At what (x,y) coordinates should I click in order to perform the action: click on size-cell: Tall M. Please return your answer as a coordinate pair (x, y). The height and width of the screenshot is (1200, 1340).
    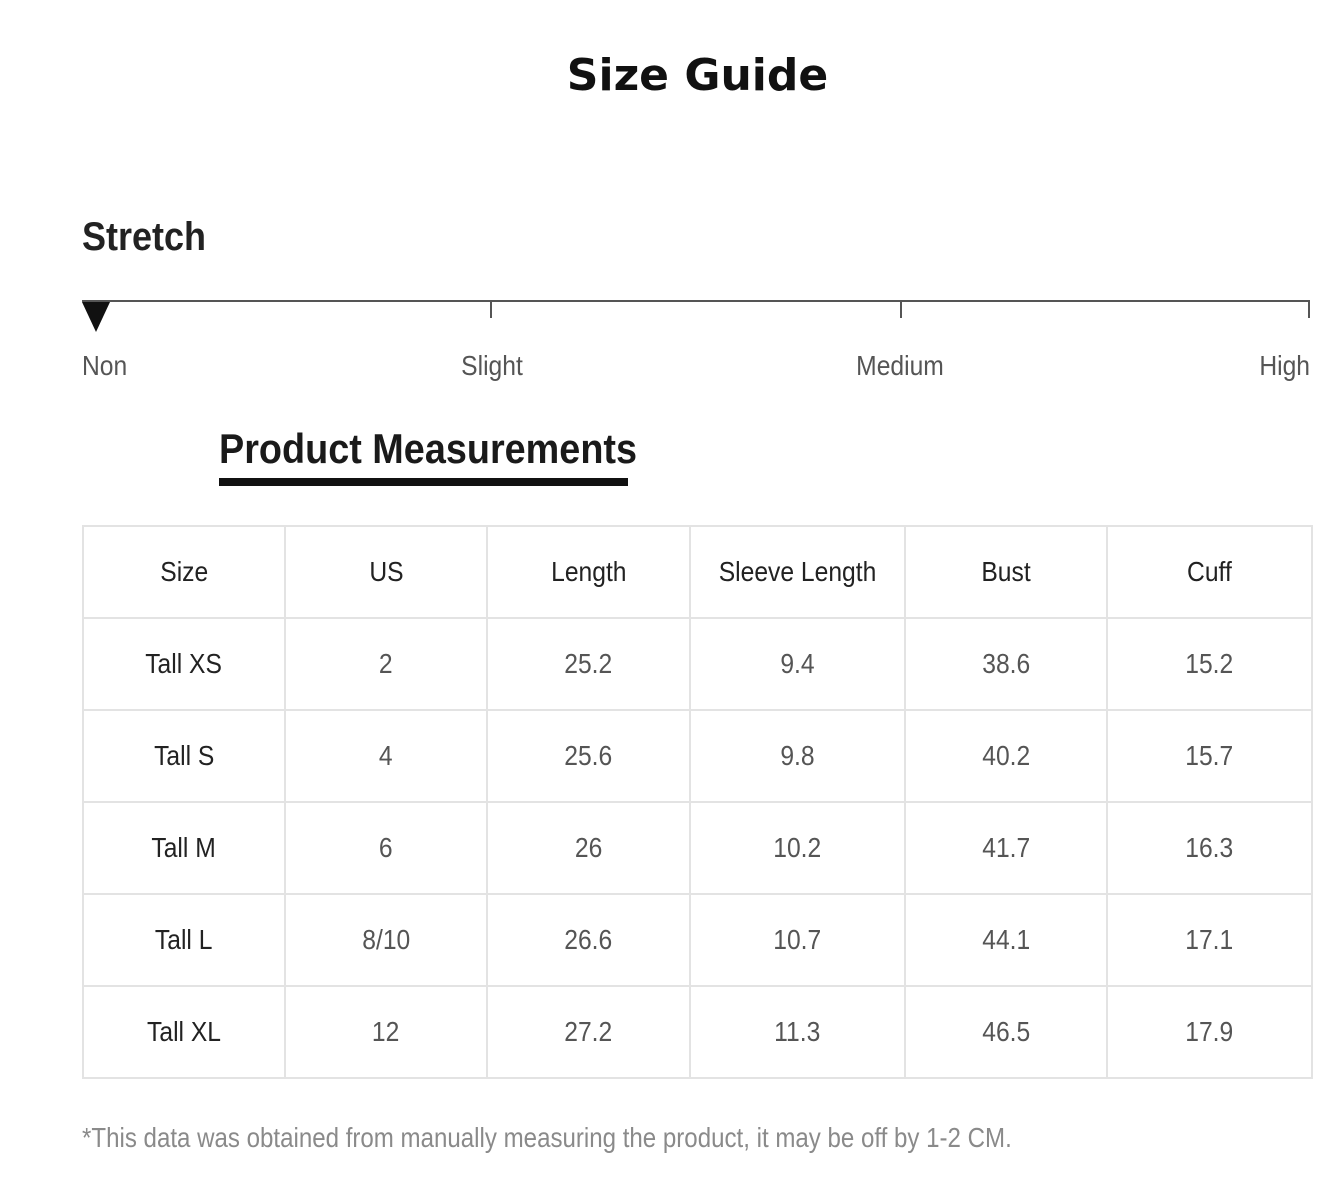
    Looking at the image, I should click on (184, 848).